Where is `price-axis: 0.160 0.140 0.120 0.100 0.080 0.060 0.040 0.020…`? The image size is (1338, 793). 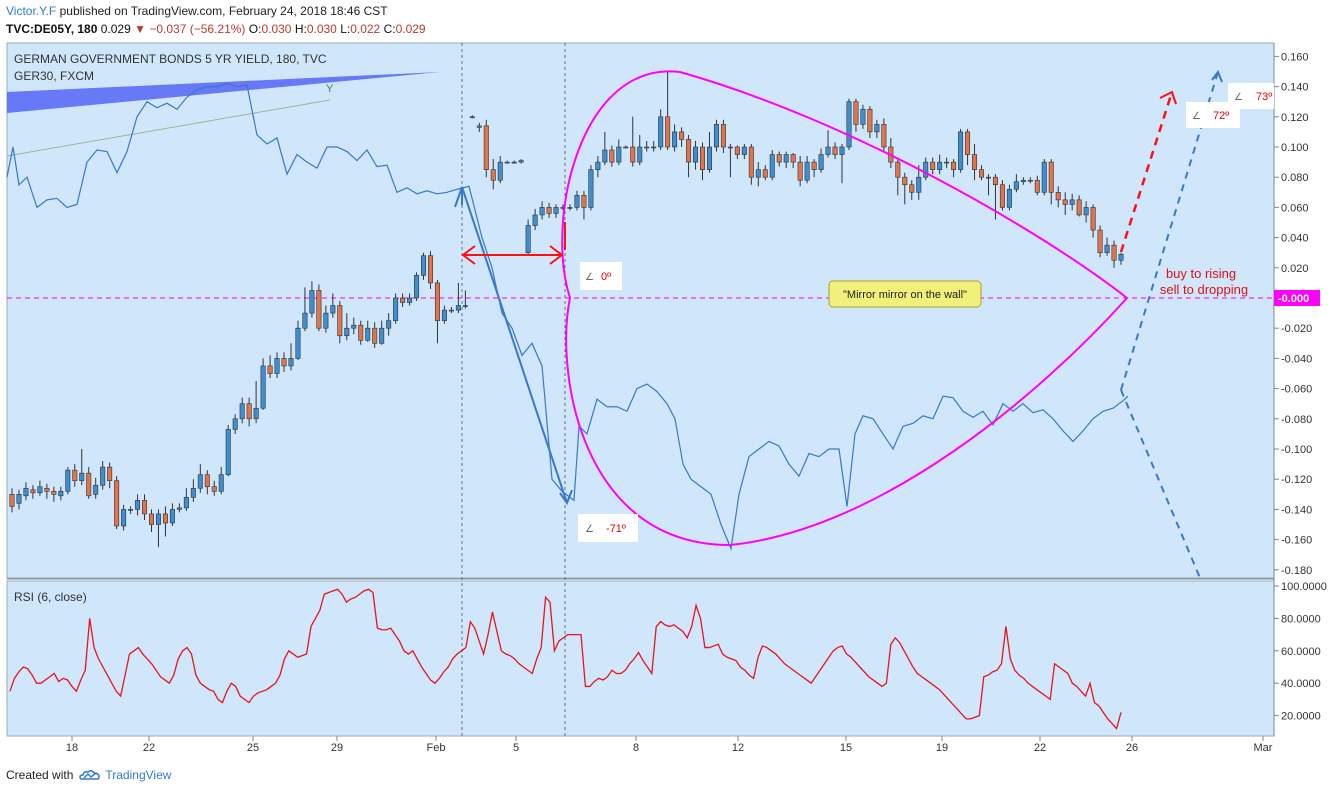 price-axis: 0.160 0.140 0.120 0.100 0.080 0.060 0.040 0.020… is located at coordinates (1293, 314).